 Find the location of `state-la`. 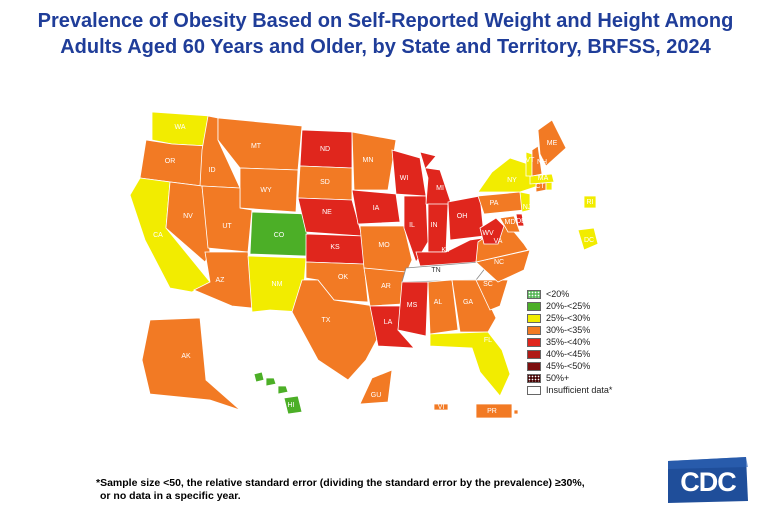

state-la is located at coordinates (392, 327).